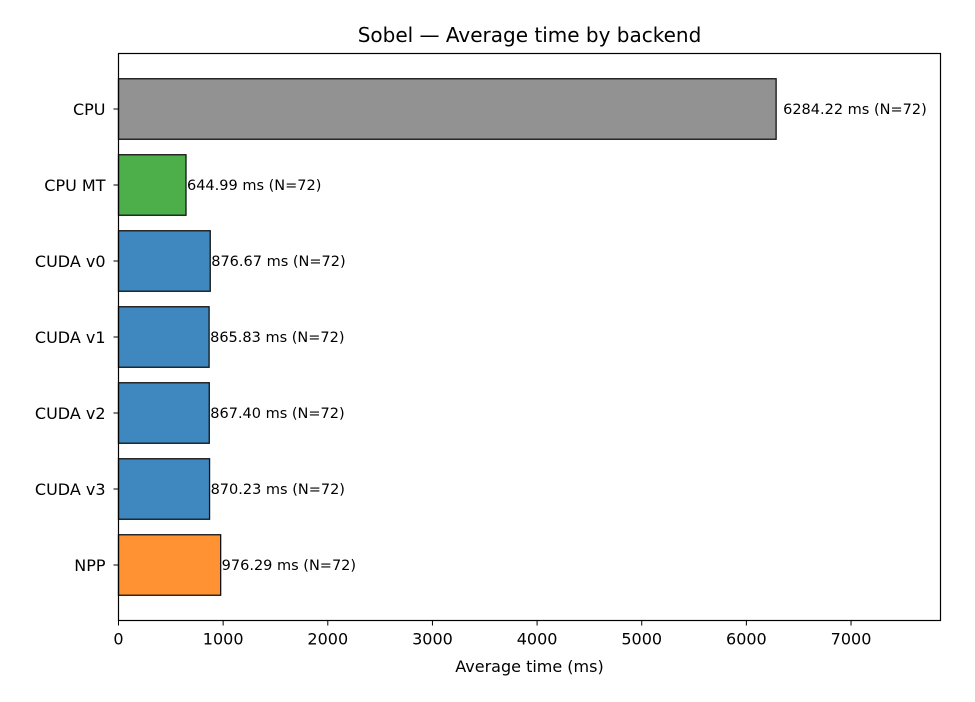 This screenshot has width=975, height=702. I want to click on y-tick-label: CUDA v1, so click(70, 337).